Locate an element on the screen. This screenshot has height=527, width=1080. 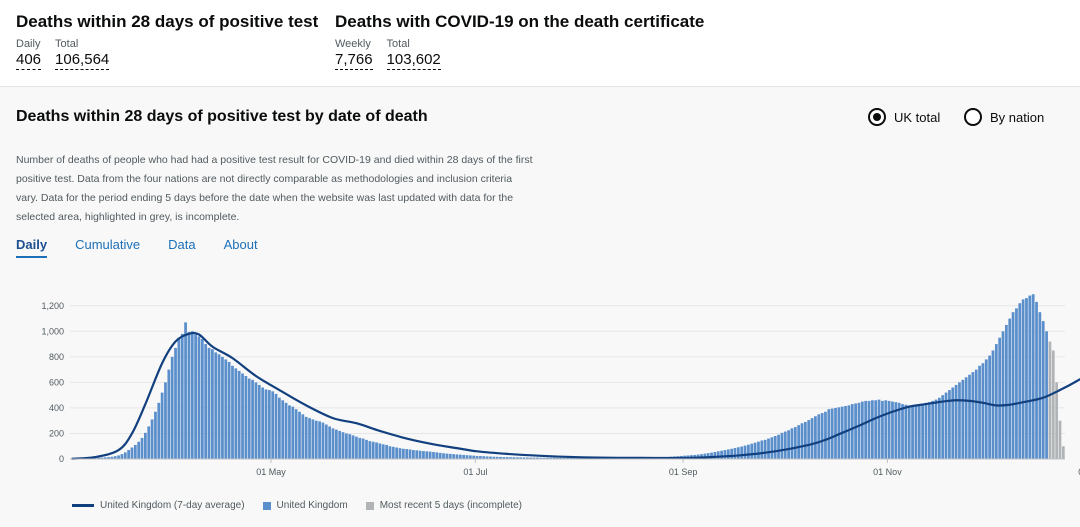
tab-about: About is located at coordinates (240, 244).